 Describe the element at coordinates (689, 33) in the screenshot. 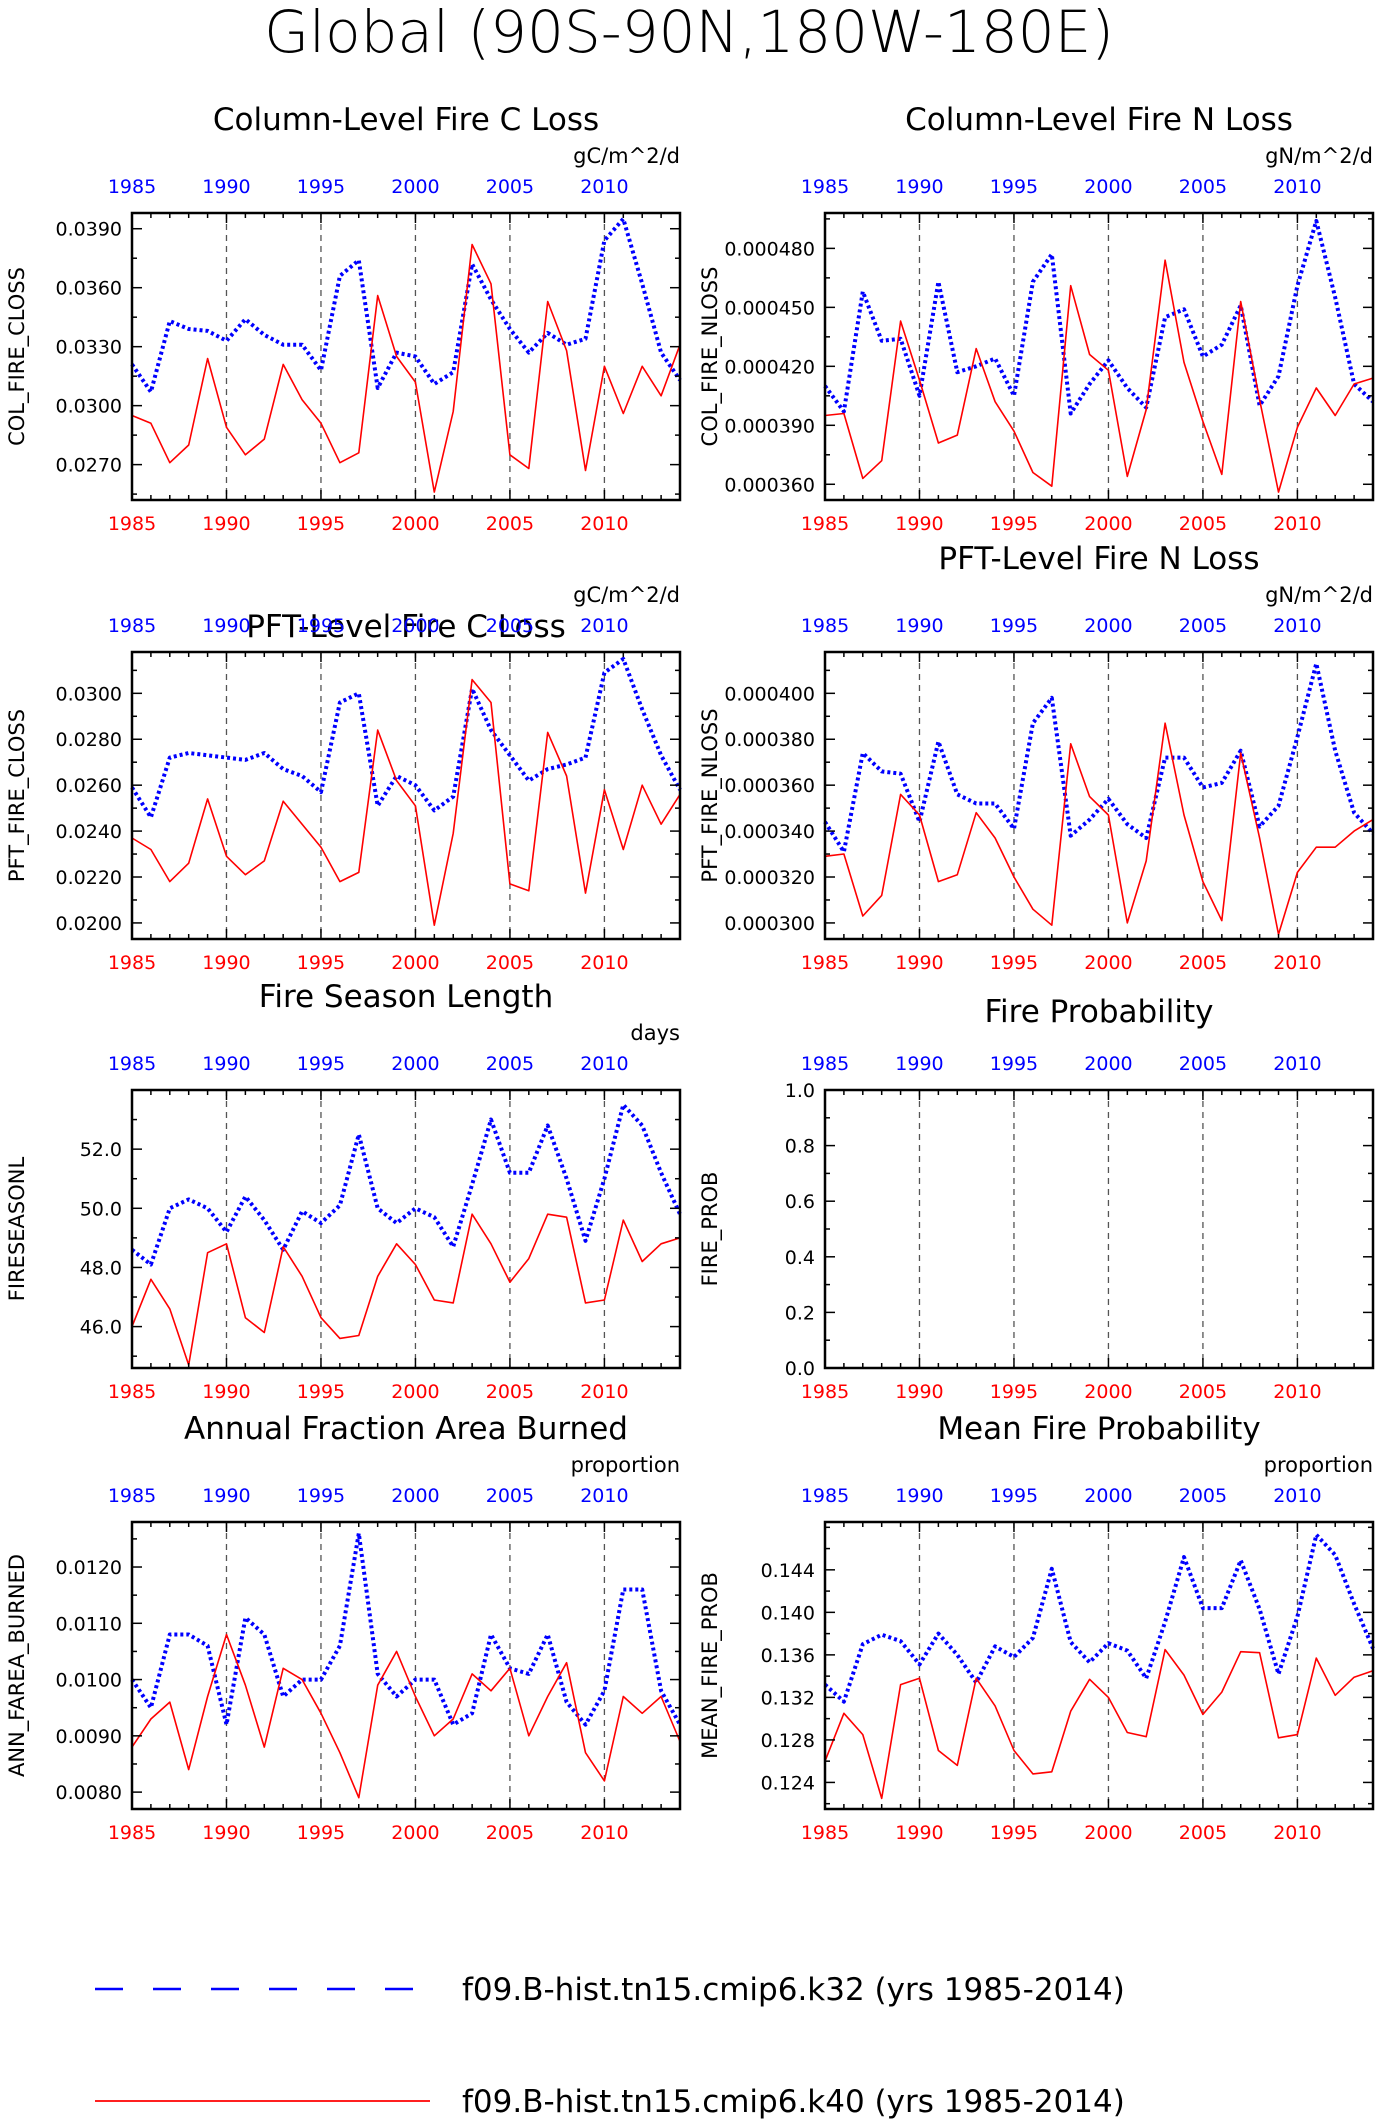

I see `figure-title: Global (90S-90N,180W-180E)` at that location.